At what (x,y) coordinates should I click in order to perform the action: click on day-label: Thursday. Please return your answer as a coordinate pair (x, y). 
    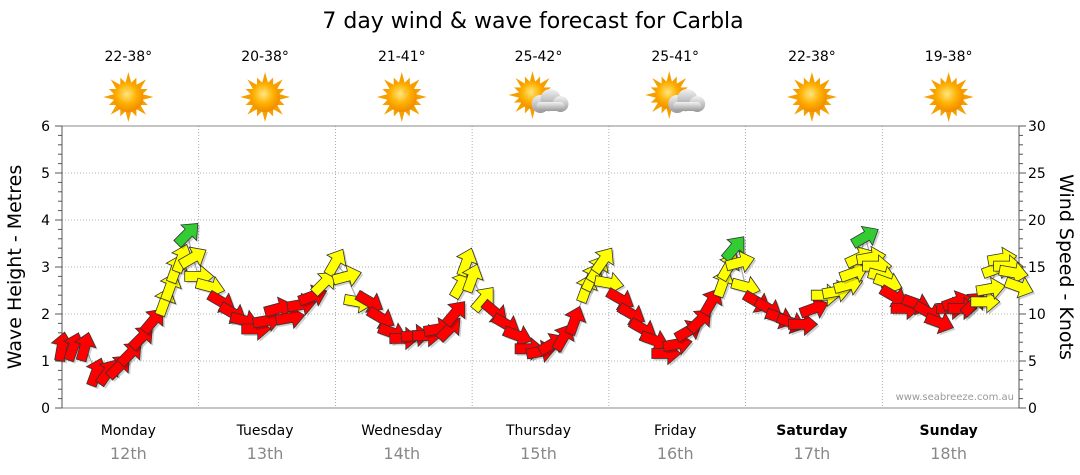
    Looking at the image, I should click on (538, 431).